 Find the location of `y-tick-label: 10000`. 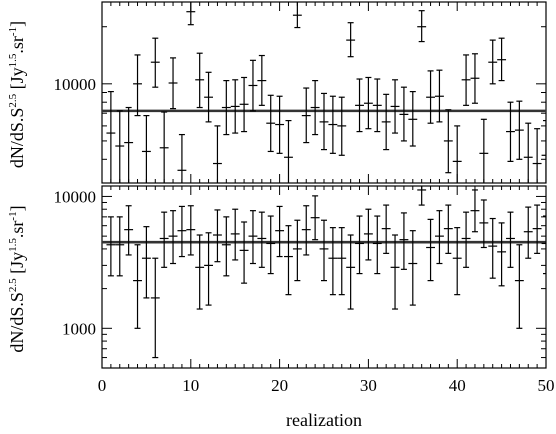

y-tick-label: 10000 is located at coordinates (75, 196).